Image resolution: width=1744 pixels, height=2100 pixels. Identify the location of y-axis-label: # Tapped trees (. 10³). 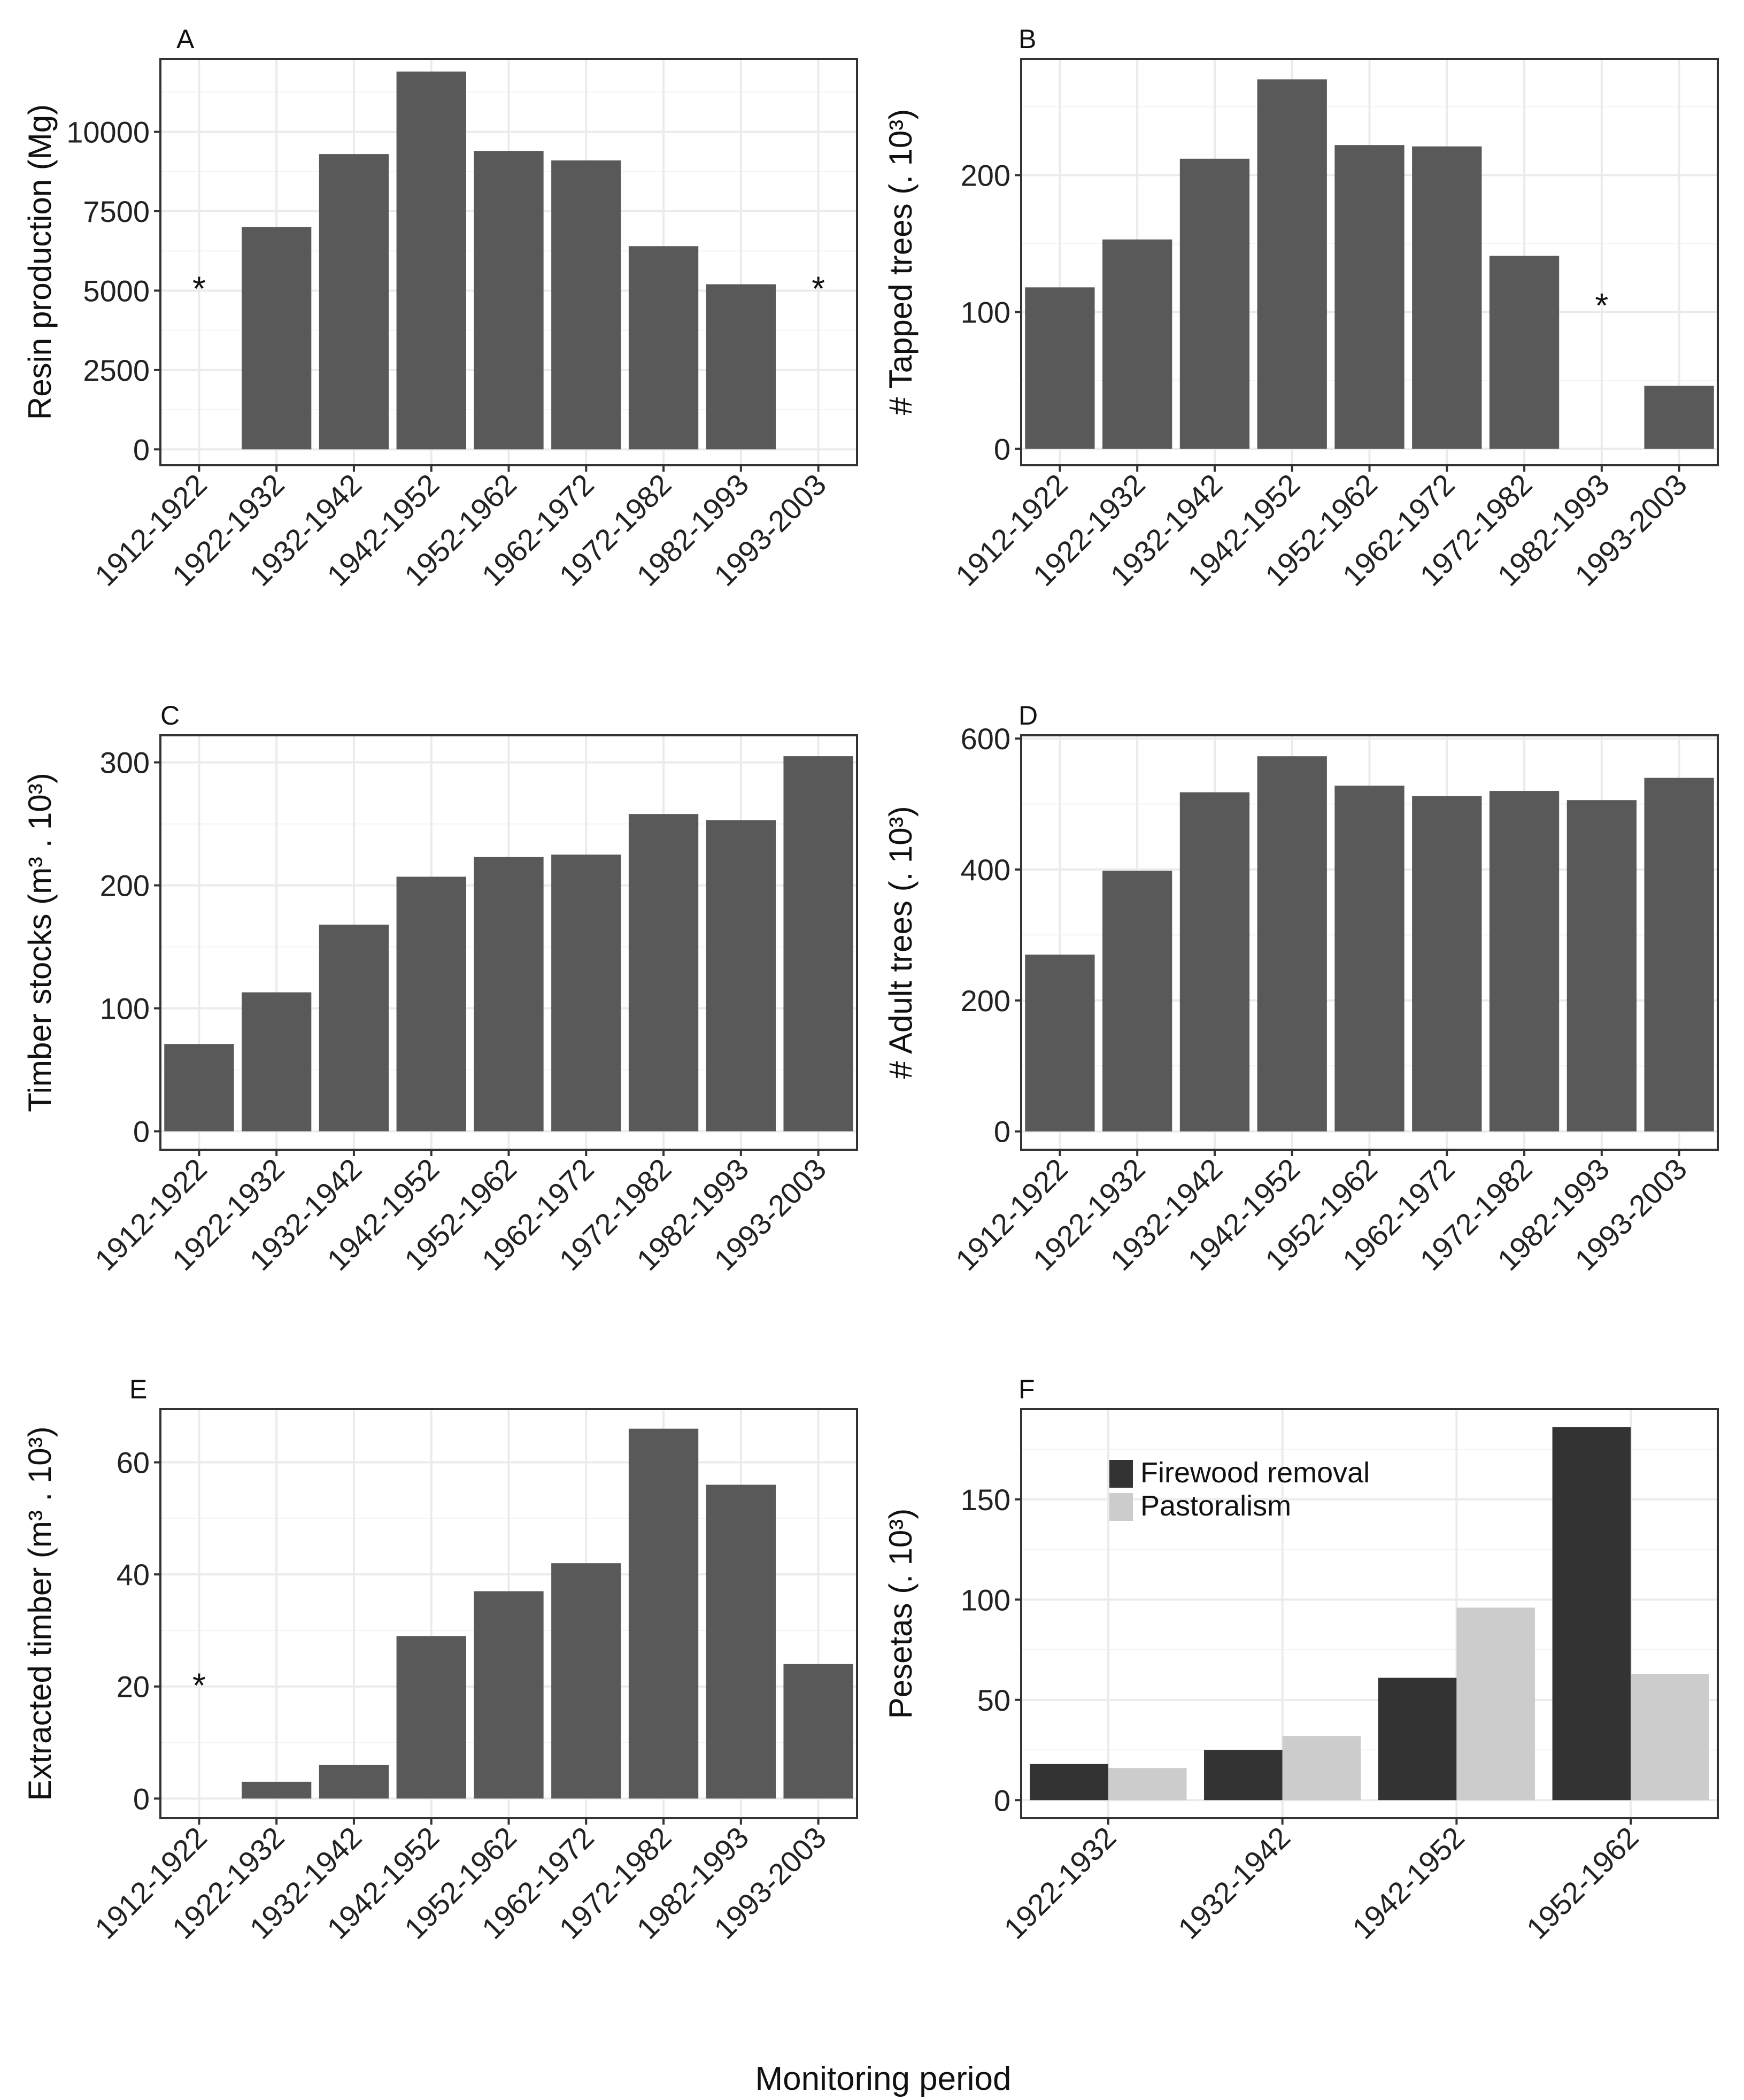
(901, 262).